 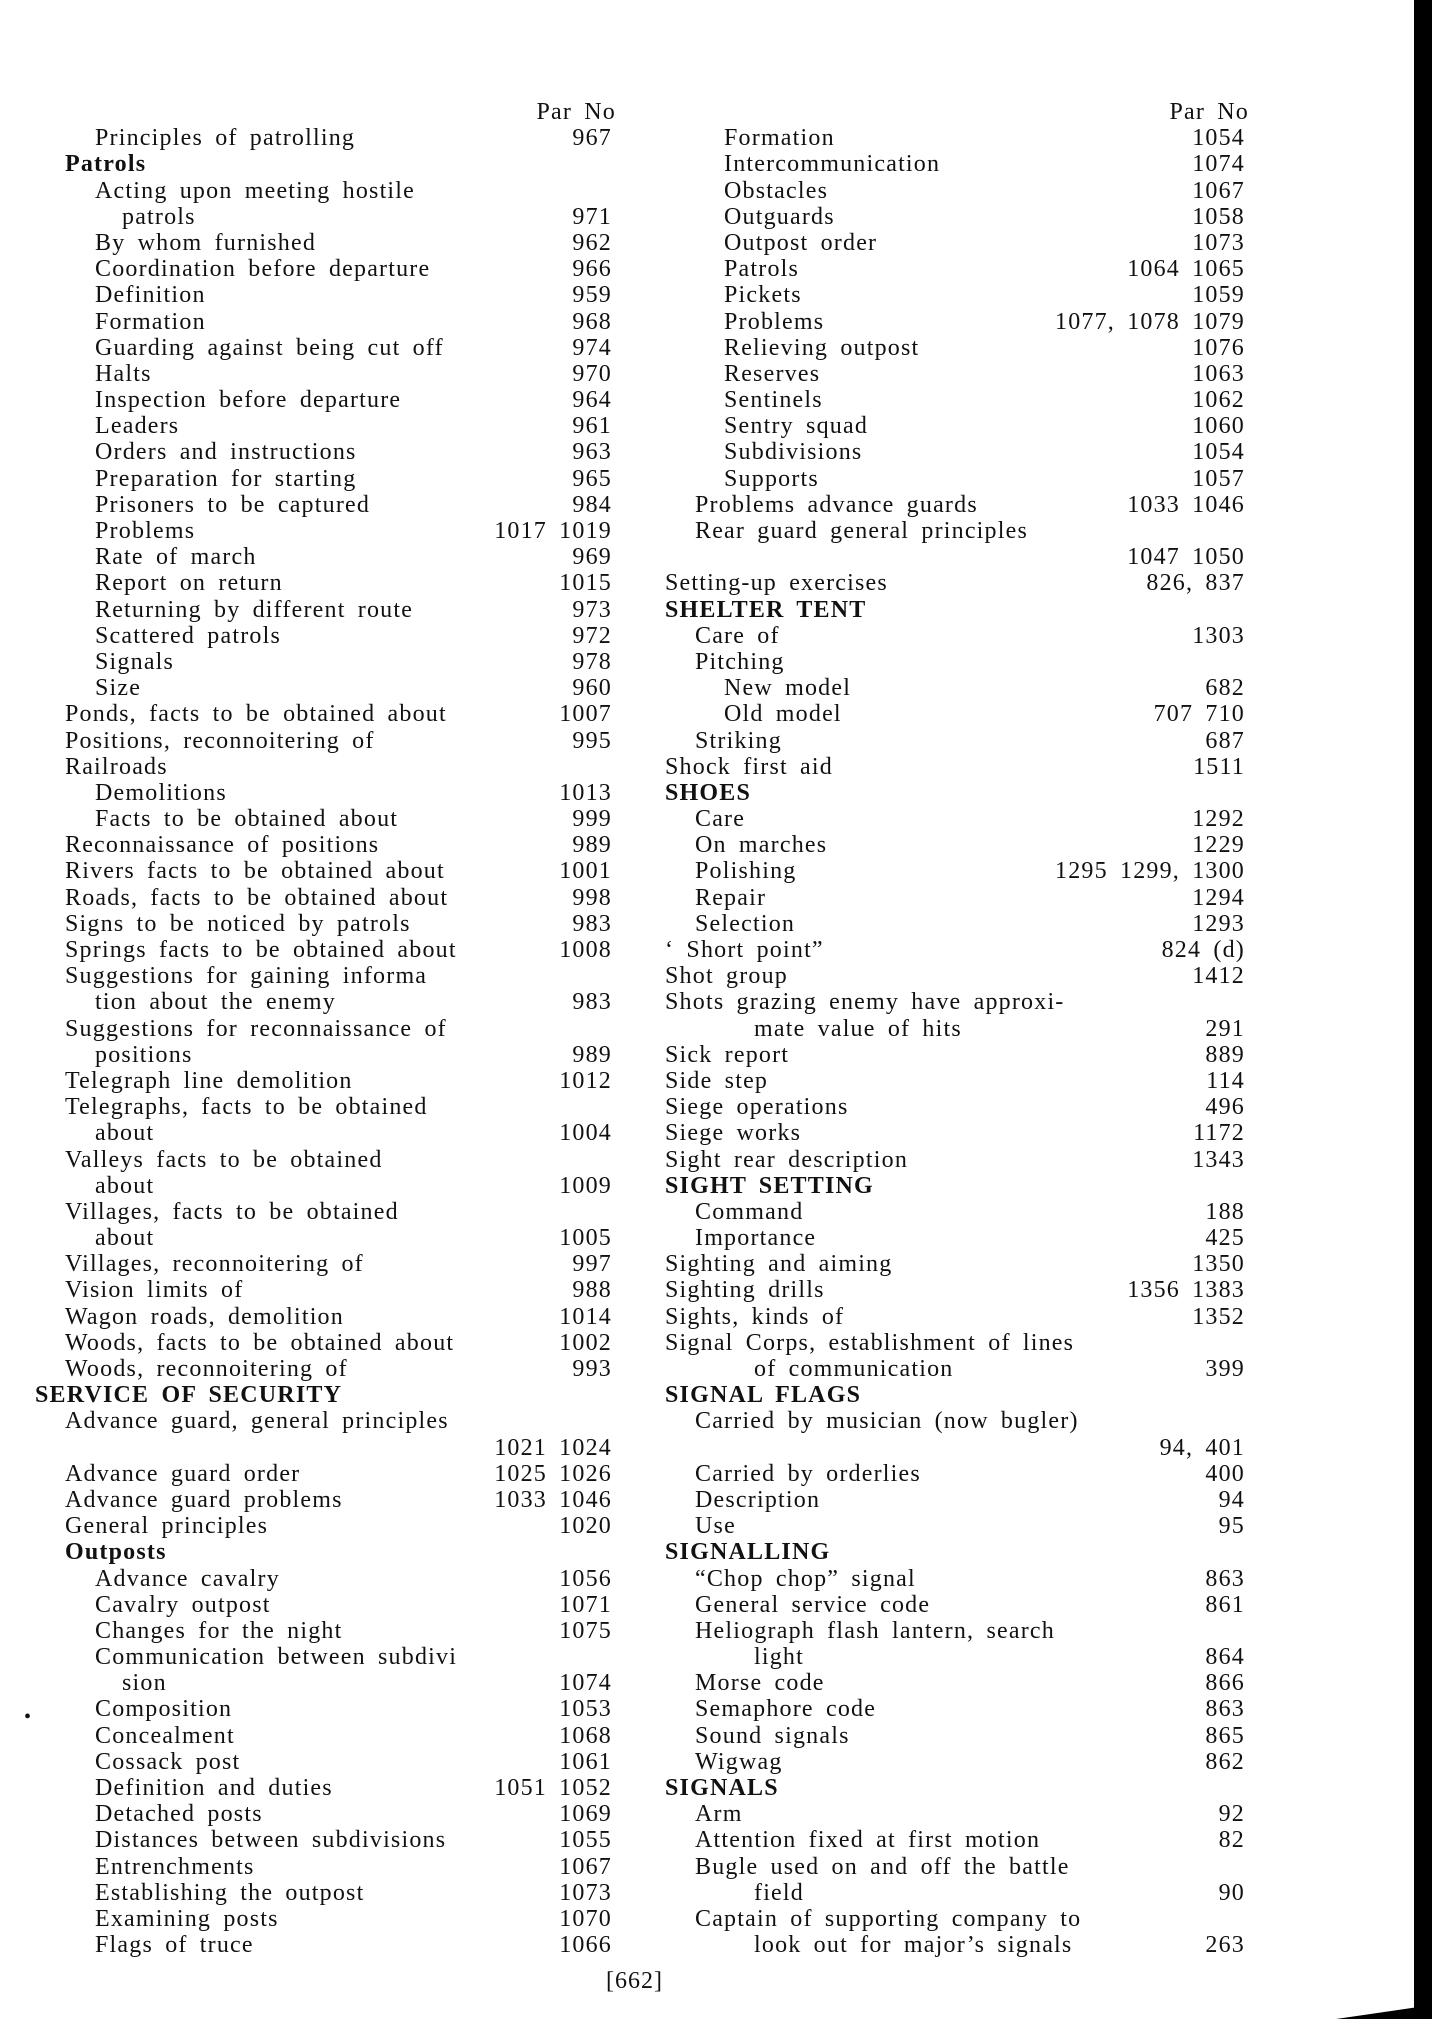 What do you see at coordinates (161, 792) in the screenshot?
I see `entry-text: Demolitions` at bounding box center [161, 792].